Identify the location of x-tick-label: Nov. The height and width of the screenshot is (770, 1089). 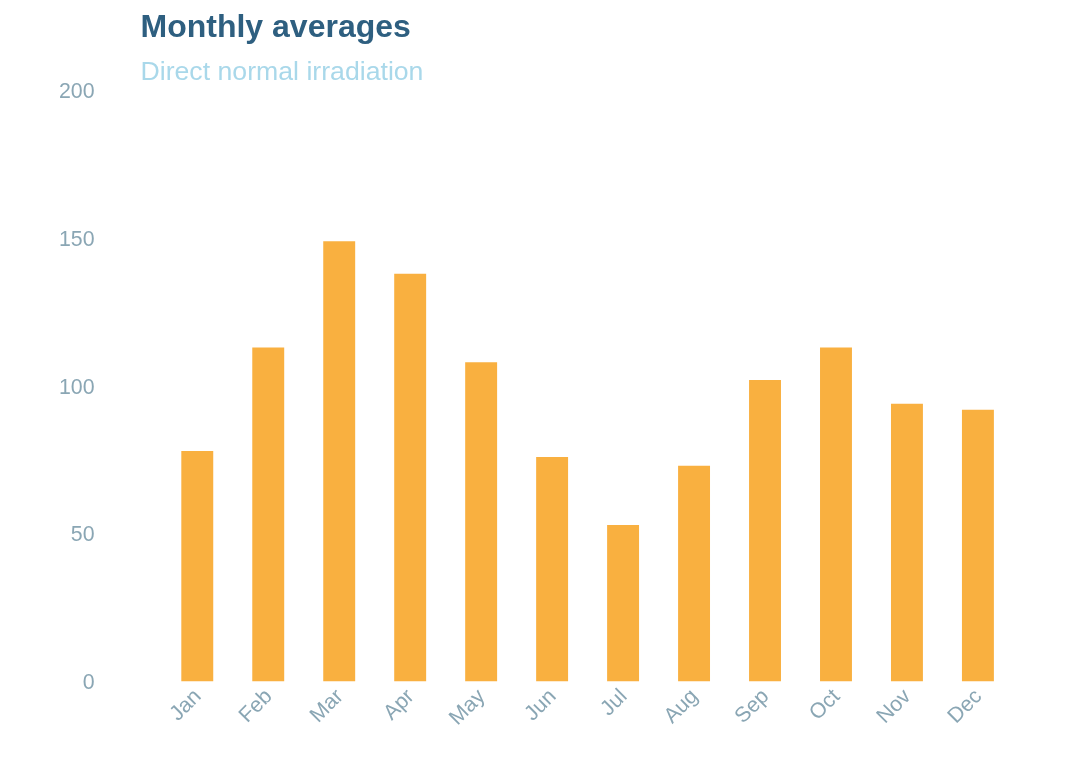
(893, 705).